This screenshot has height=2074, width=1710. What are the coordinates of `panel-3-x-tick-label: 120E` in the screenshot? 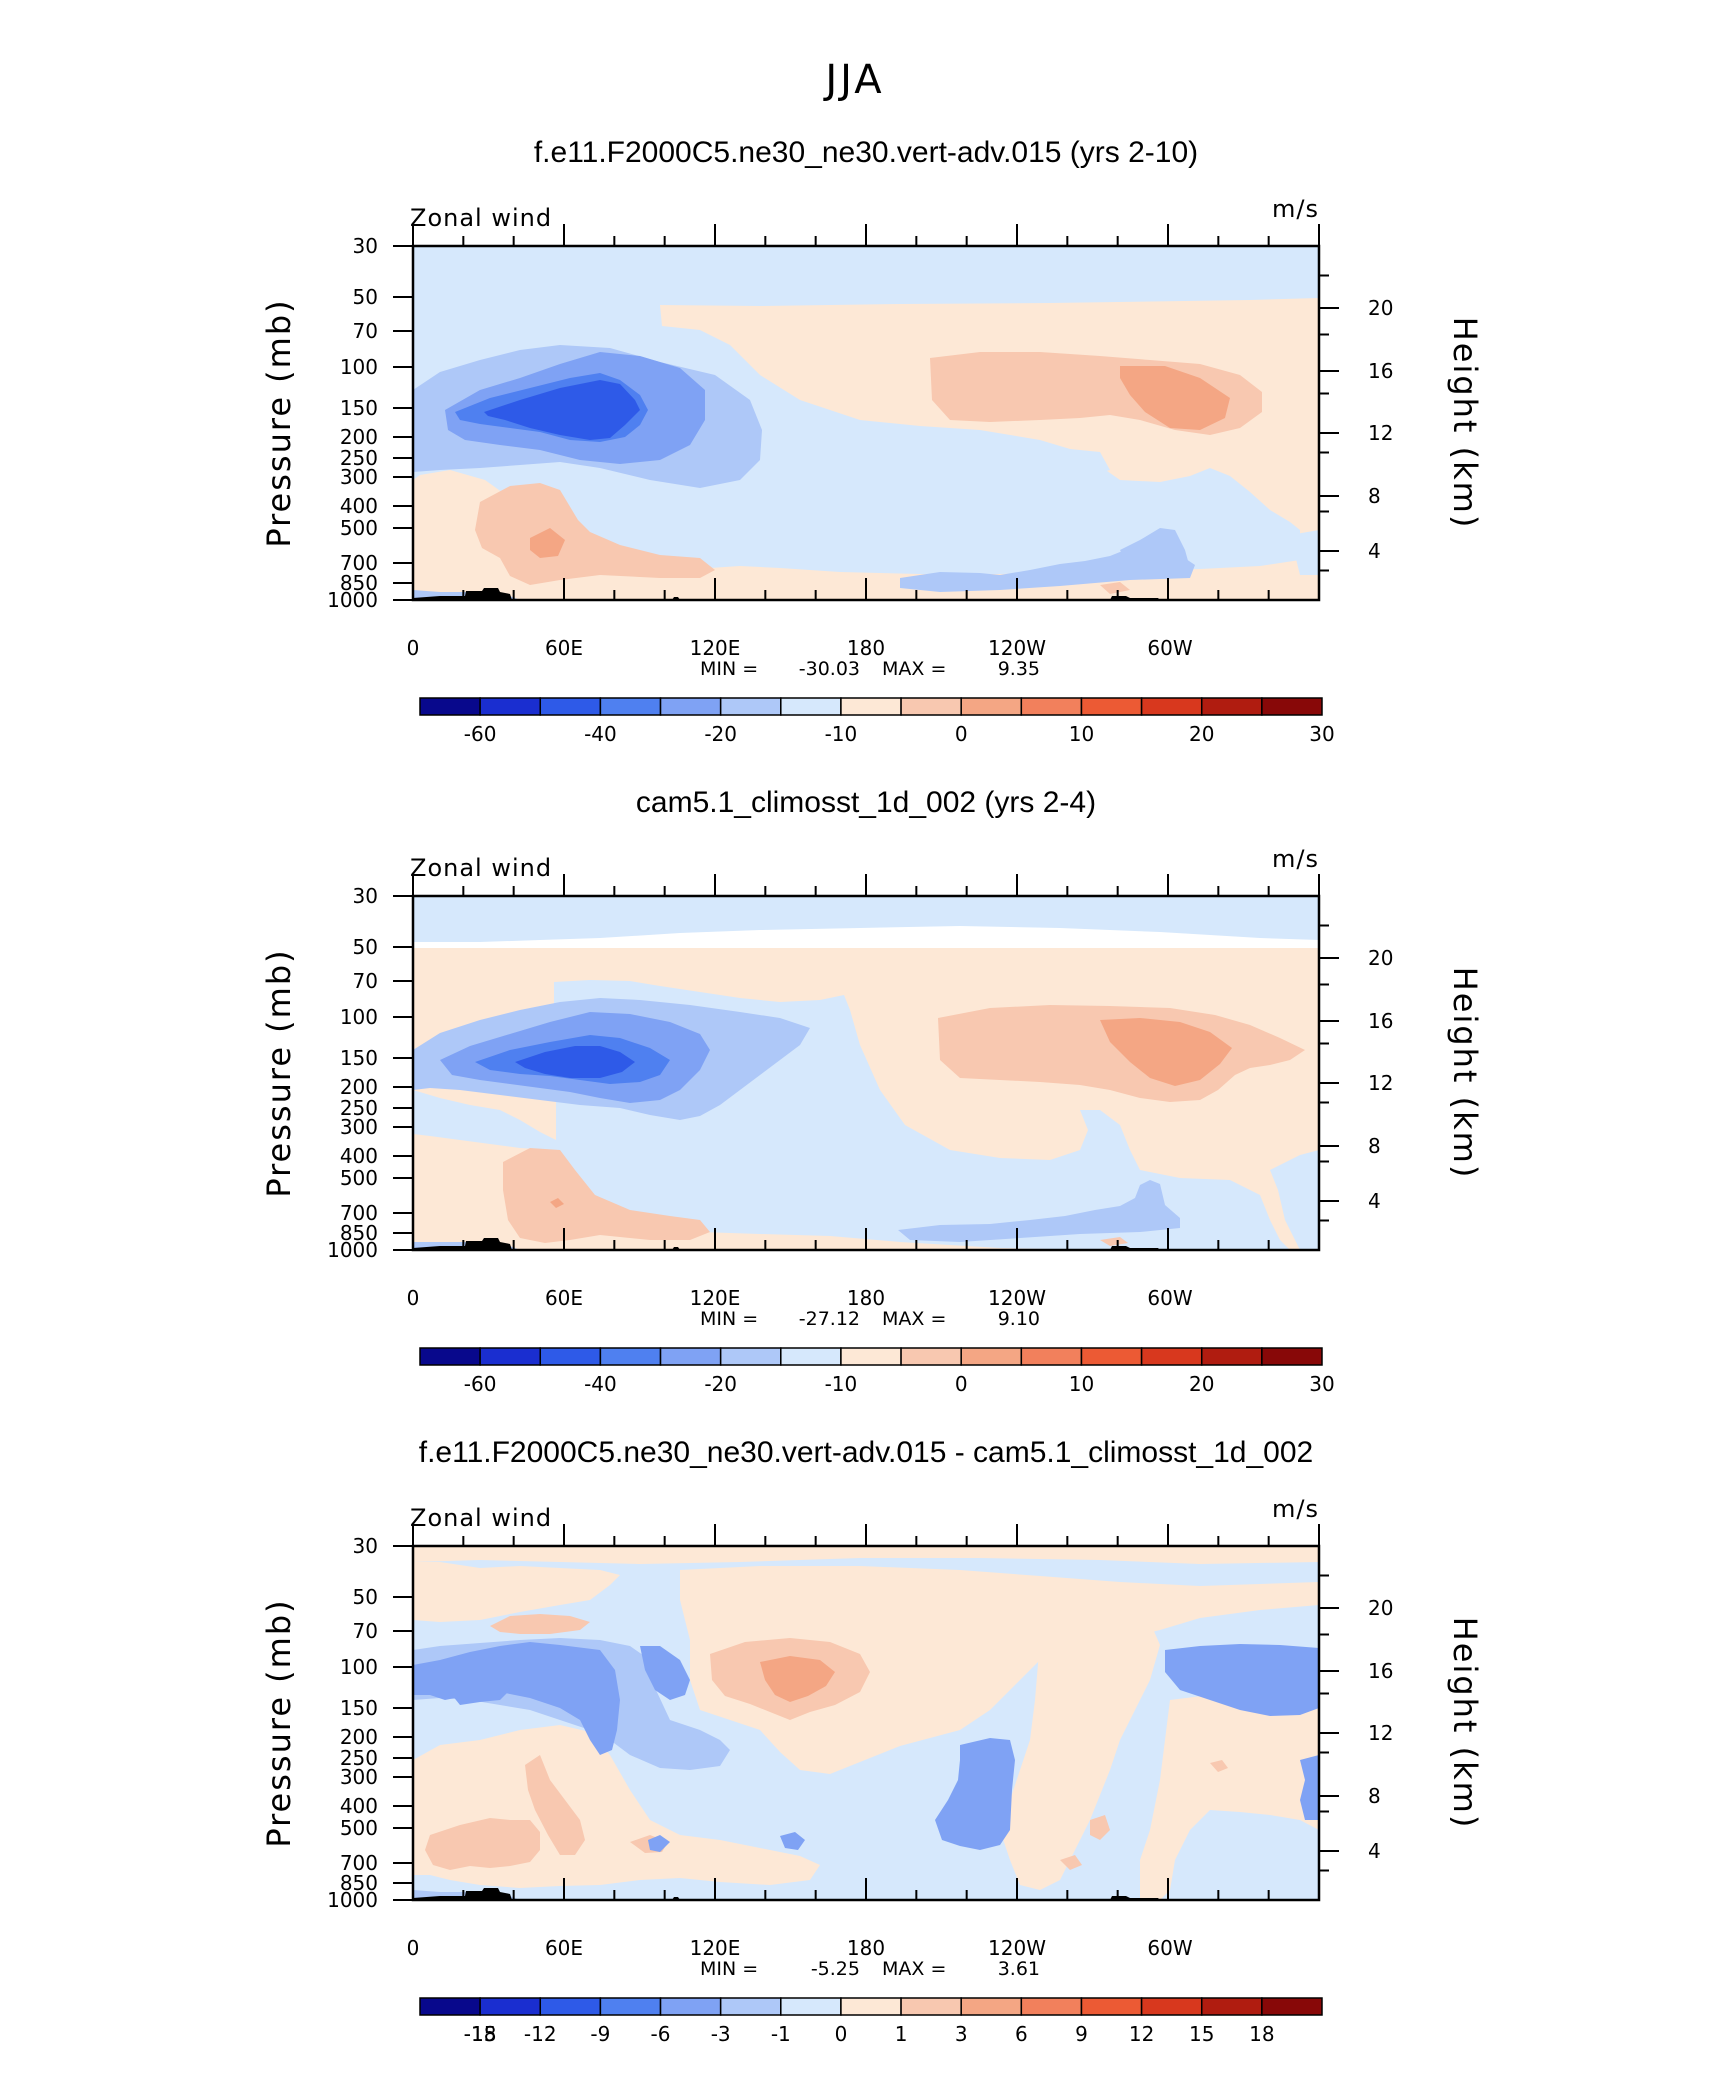 It's located at (715, 1948).